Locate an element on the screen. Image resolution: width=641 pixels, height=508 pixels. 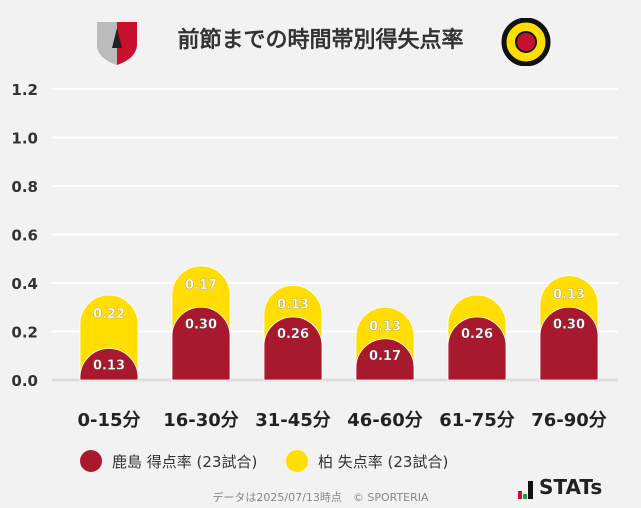
x-tick-label: 0-15分 is located at coordinates (108, 420).